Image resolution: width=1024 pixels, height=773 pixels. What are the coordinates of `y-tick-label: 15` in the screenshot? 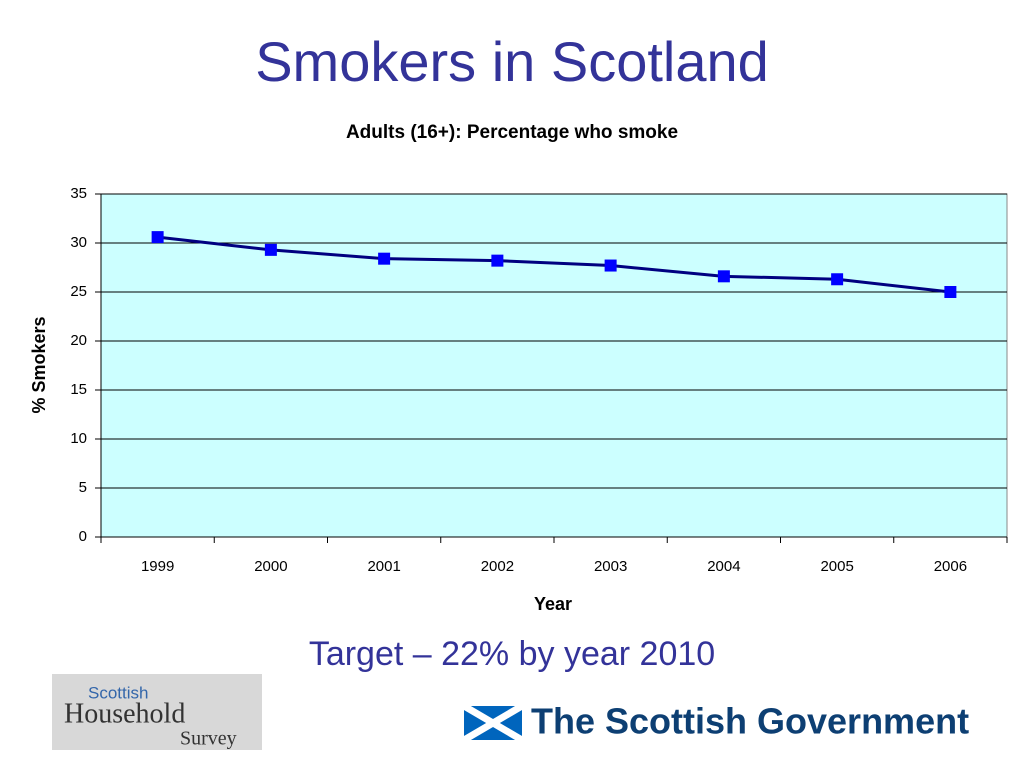 It's located at (78, 389).